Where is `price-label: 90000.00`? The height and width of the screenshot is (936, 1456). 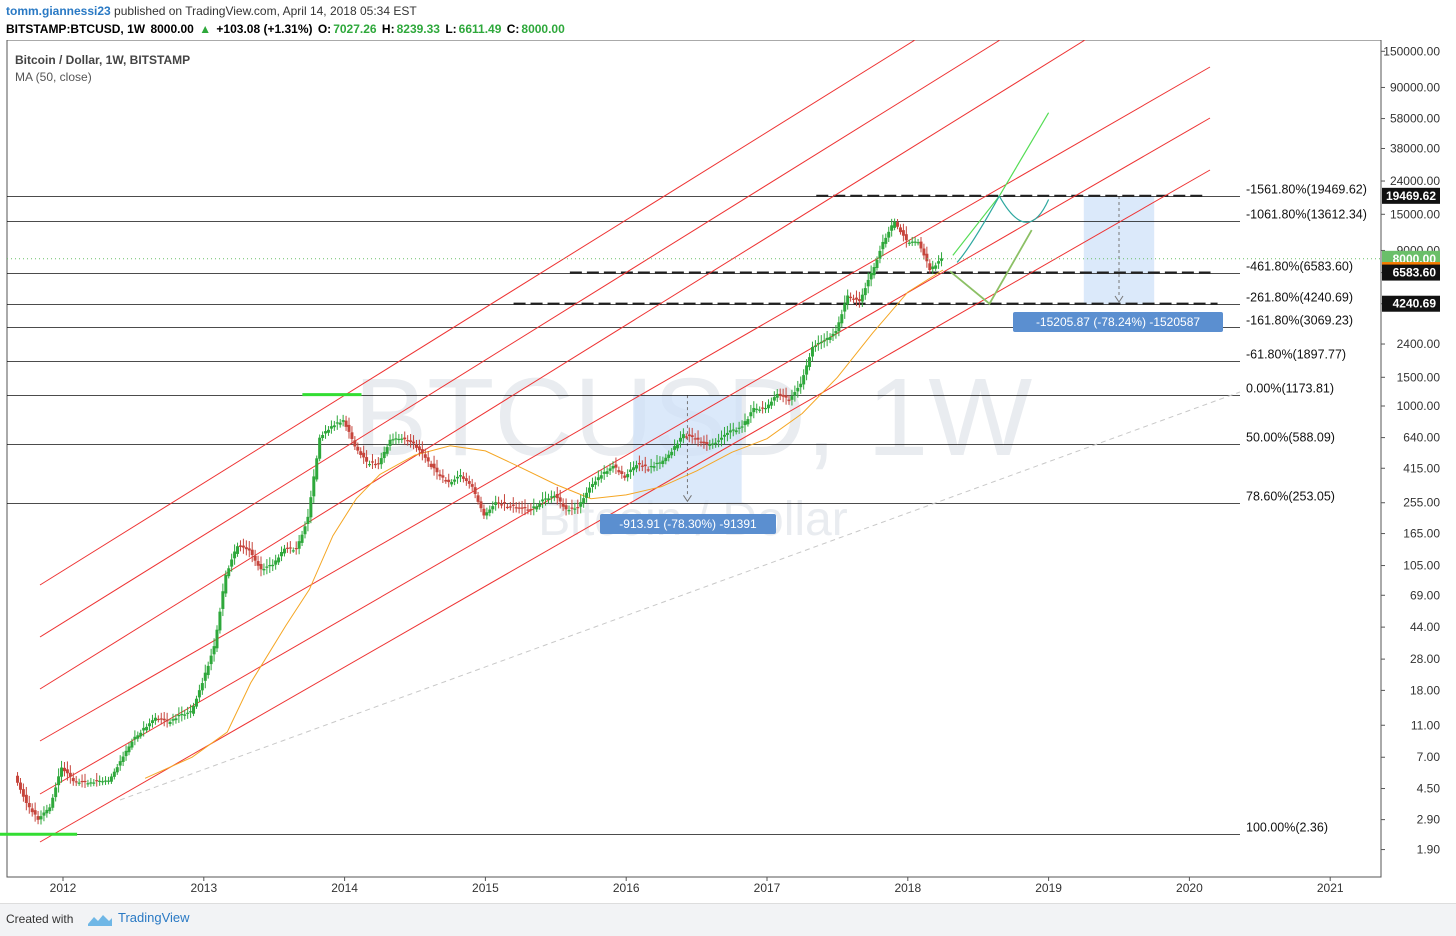 price-label: 90000.00 is located at coordinates (1415, 87).